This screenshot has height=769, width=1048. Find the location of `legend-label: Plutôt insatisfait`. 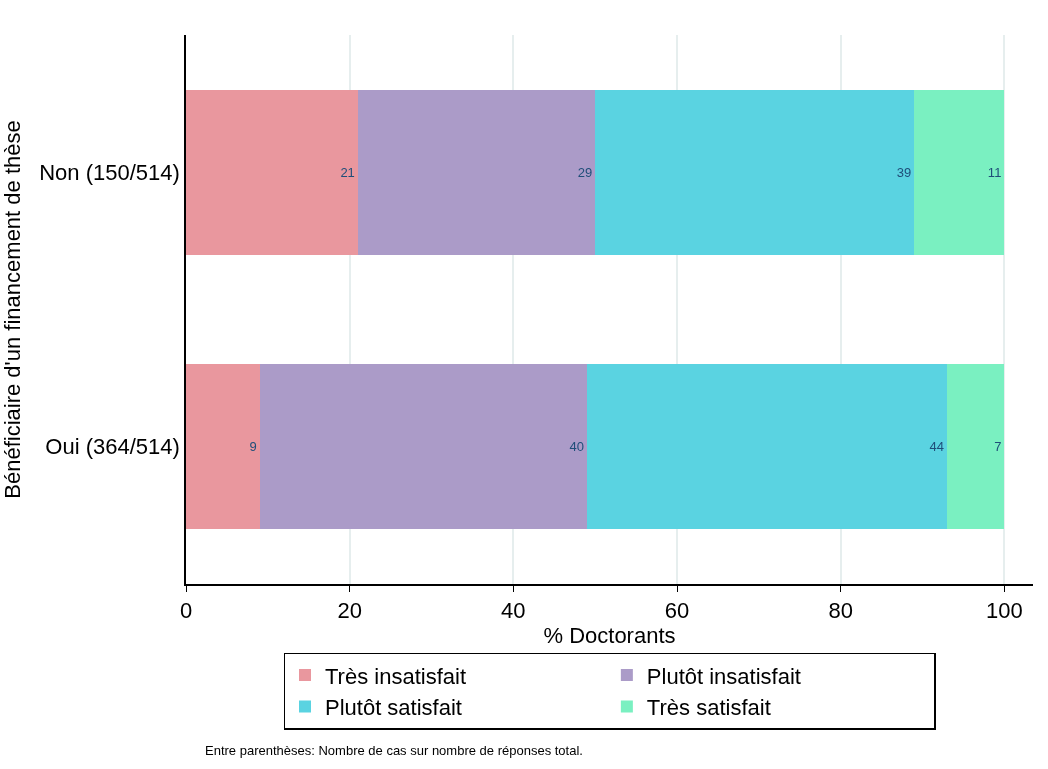

legend-label: Plutôt insatisfait is located at coordinates (723, 676).